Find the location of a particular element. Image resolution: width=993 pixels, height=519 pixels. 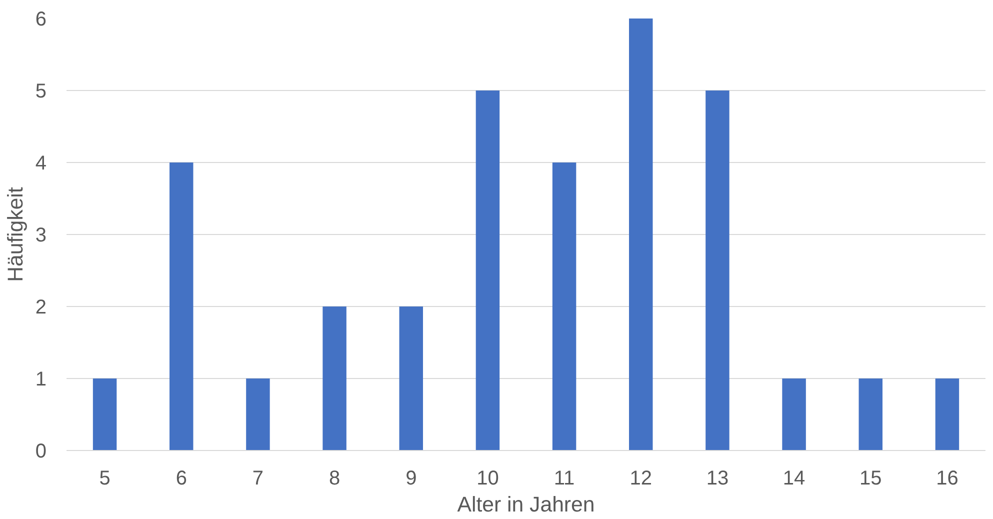

y-tick-label: 2 is located at coordinates (40, 307).